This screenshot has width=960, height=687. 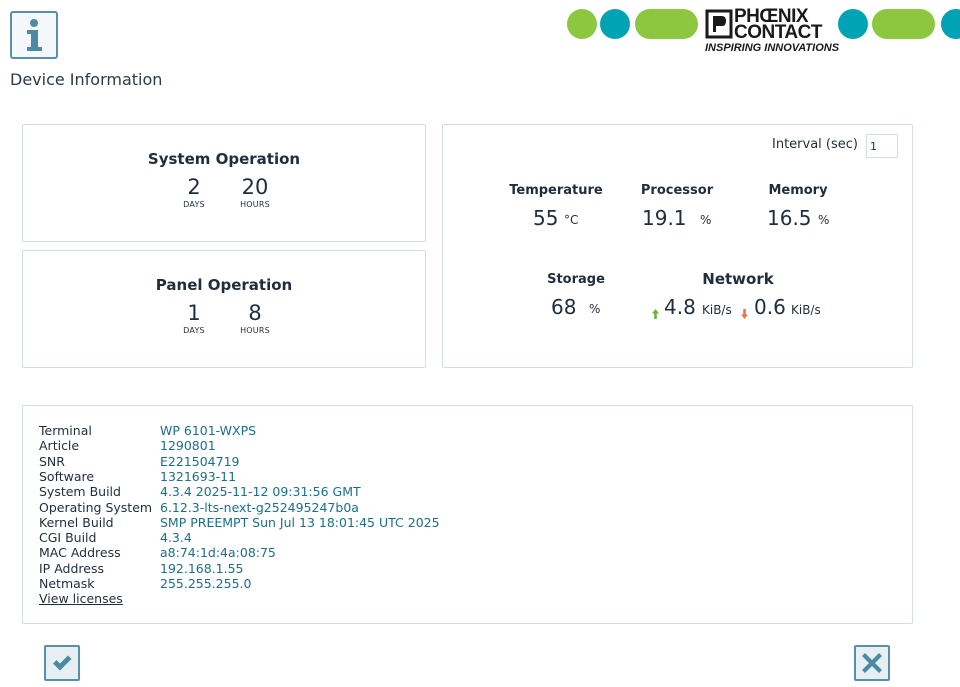 What do you see at coordinates (218, 553) in the screenshot?
I see `detail-value: a8:74:1d:4a:08:75` at bounding box center [218, 553].